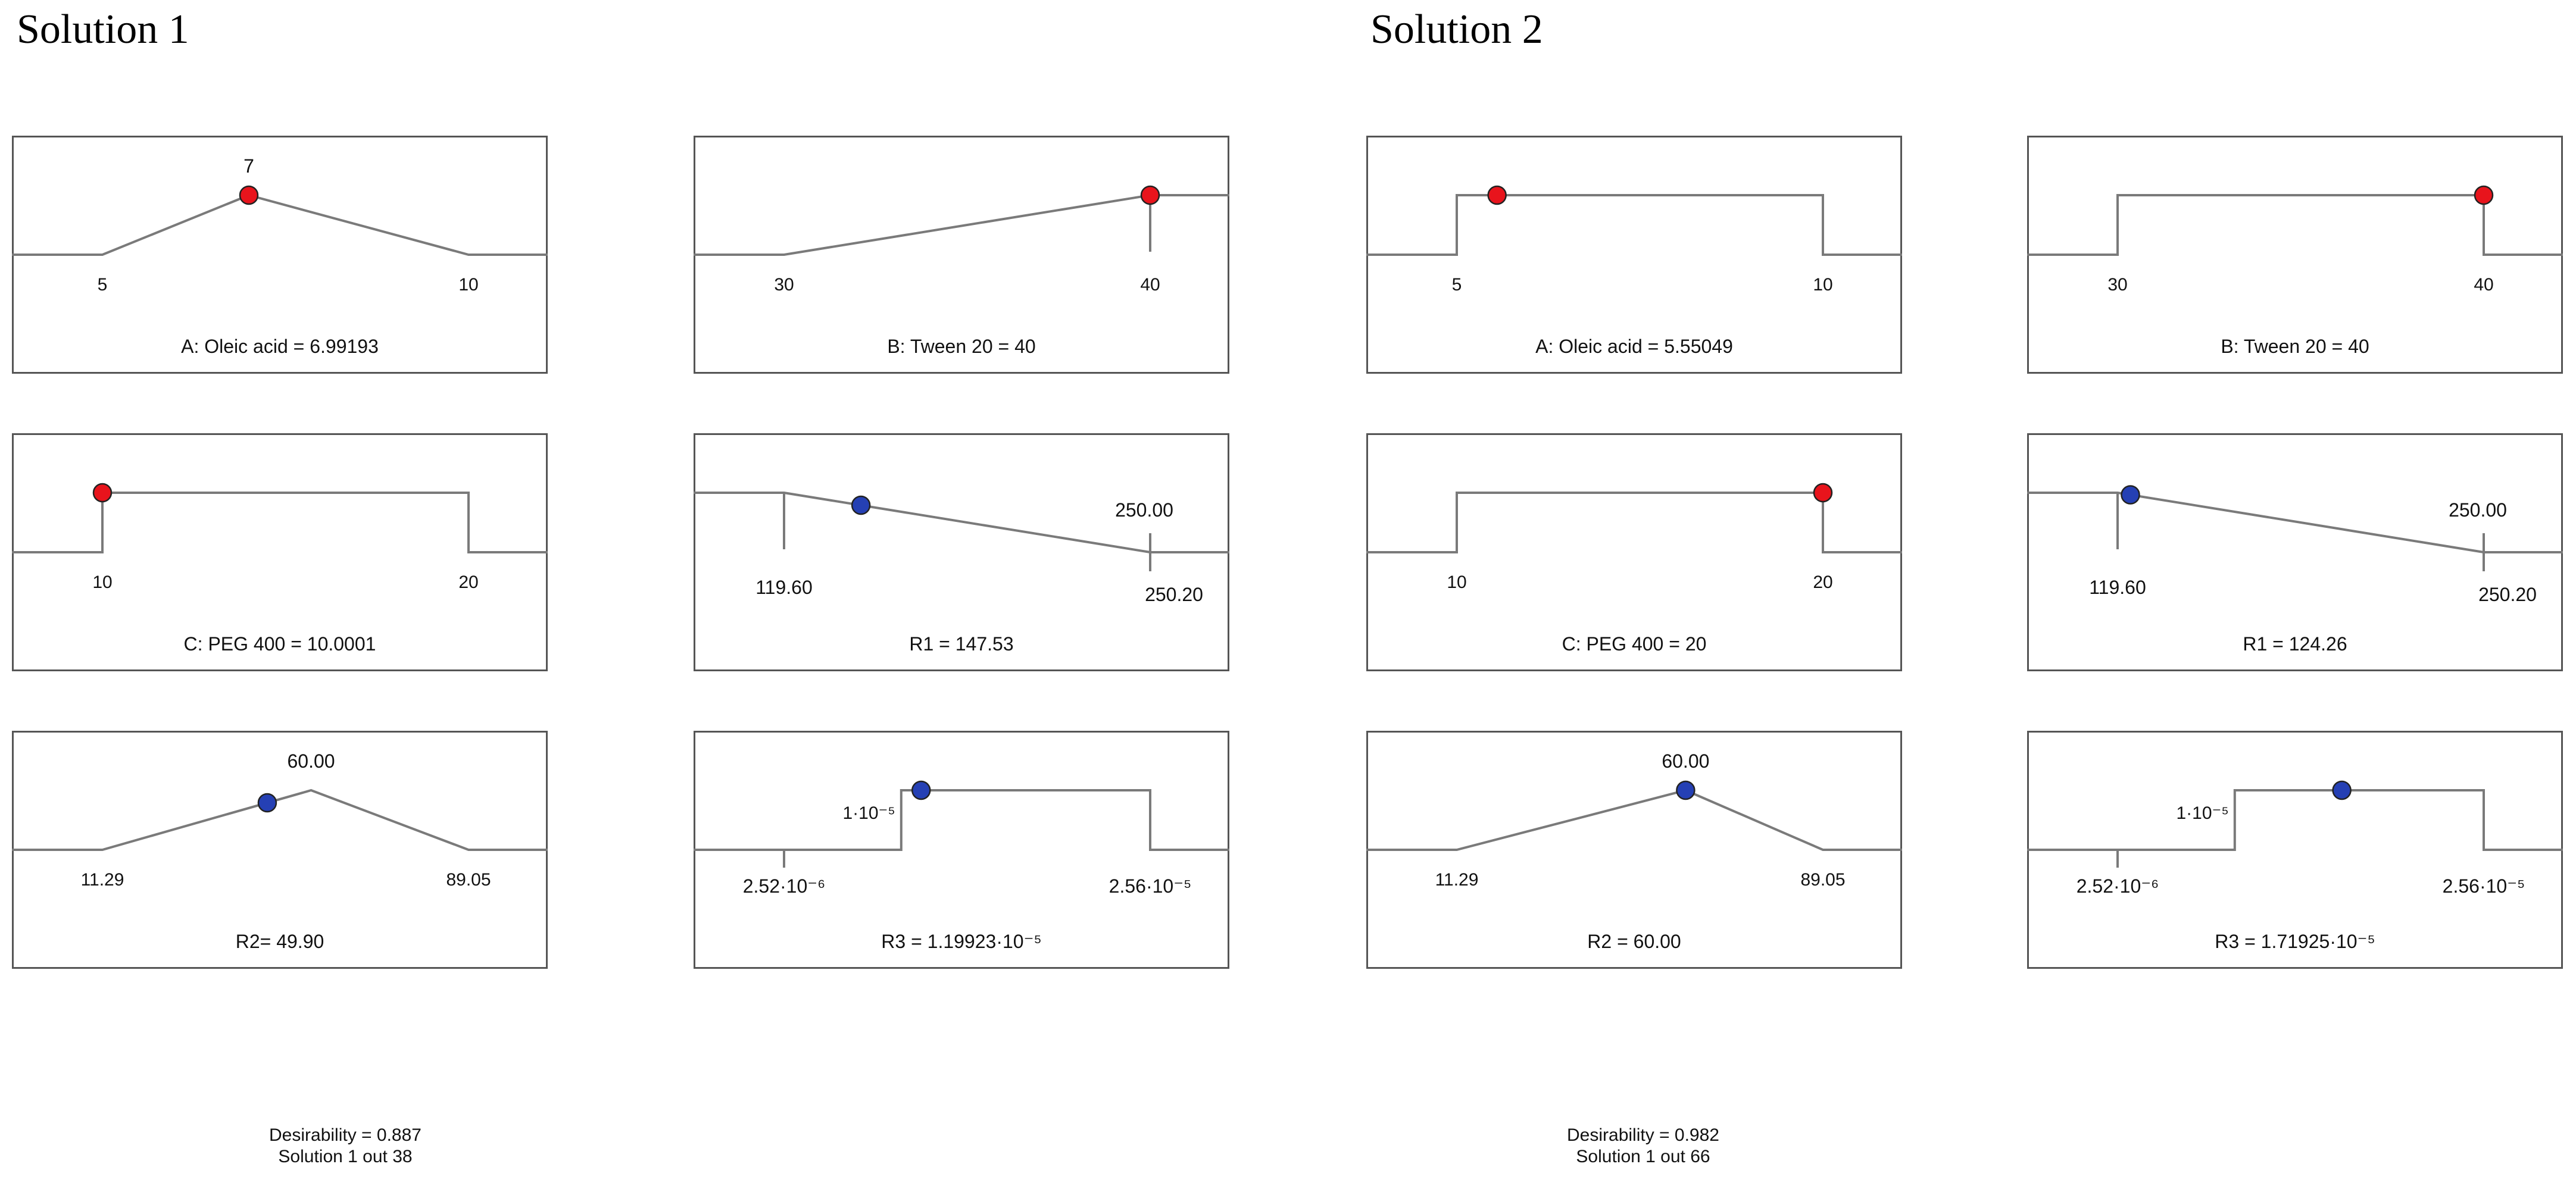 The width and height of the screenshot is (2576, 1189). I want to click on ramp-chart: 5 10 7 A: Oleic acid = 6.99193, so click(280, 255).